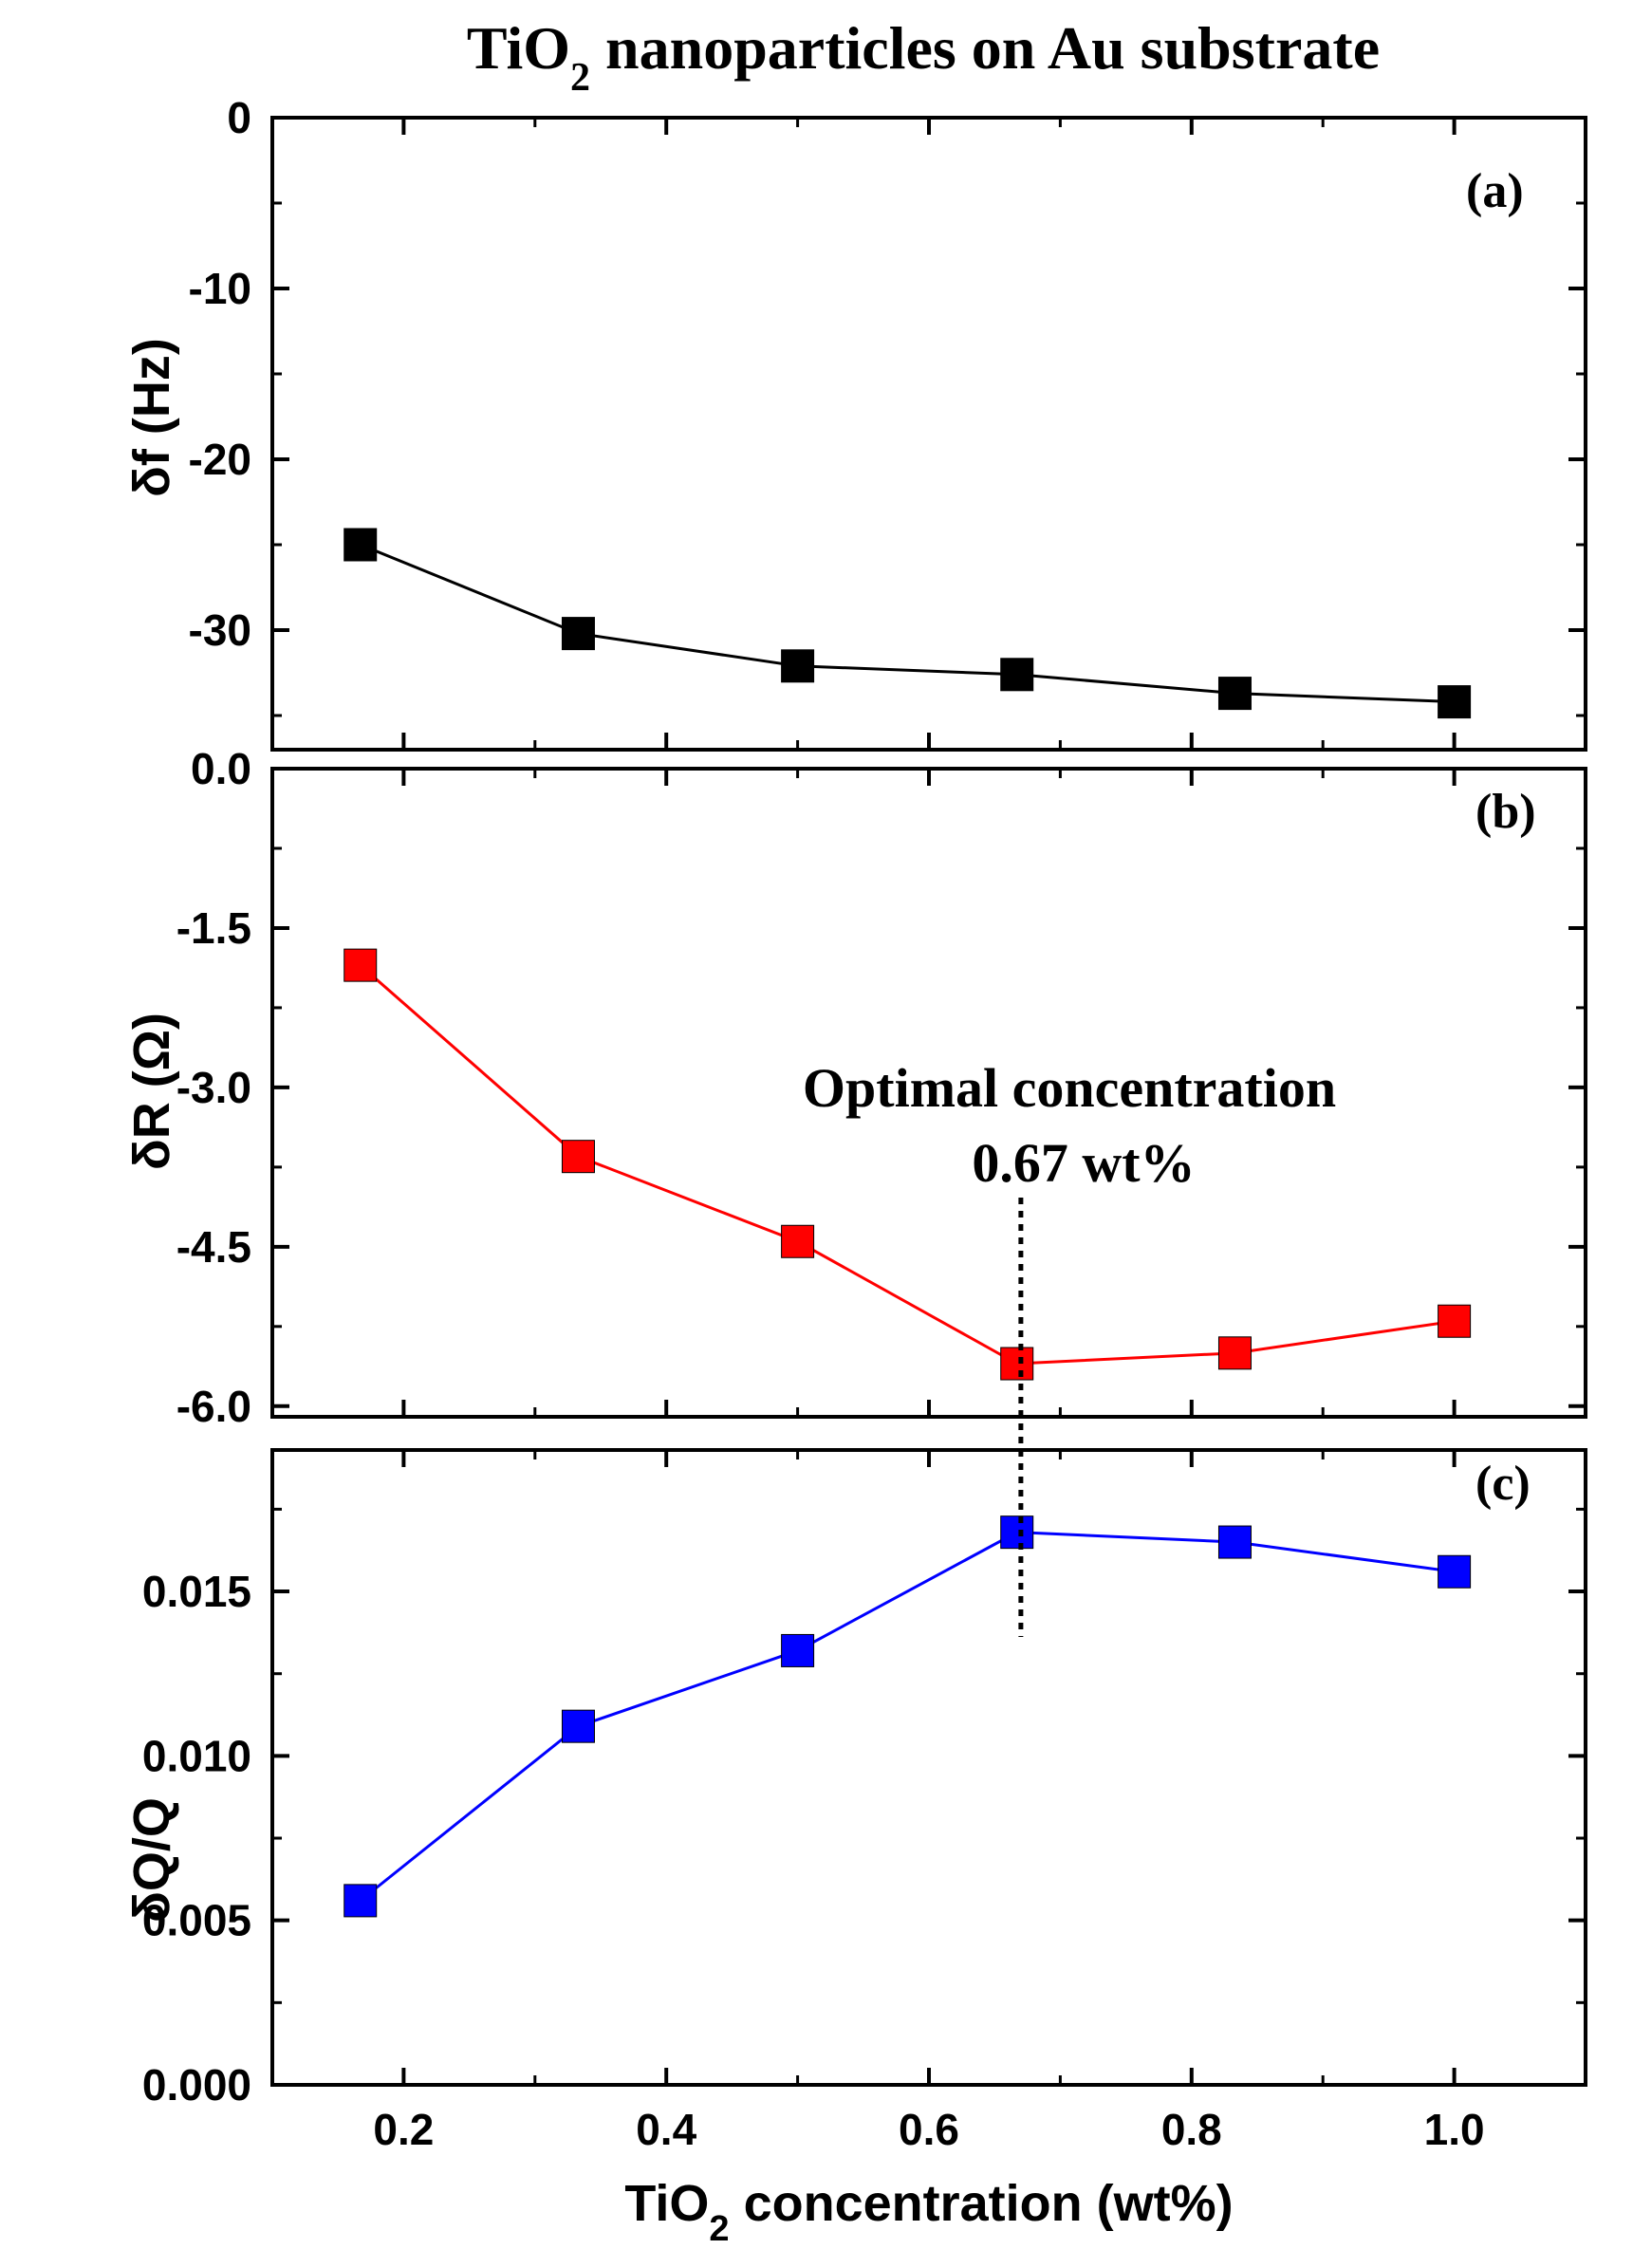 The image size is (1633, 2268). What do you see at coordinates (1455, 2130) in the screenshot?
I see `x-tick-label: 1.0` at bounding box center [1455, 2130].